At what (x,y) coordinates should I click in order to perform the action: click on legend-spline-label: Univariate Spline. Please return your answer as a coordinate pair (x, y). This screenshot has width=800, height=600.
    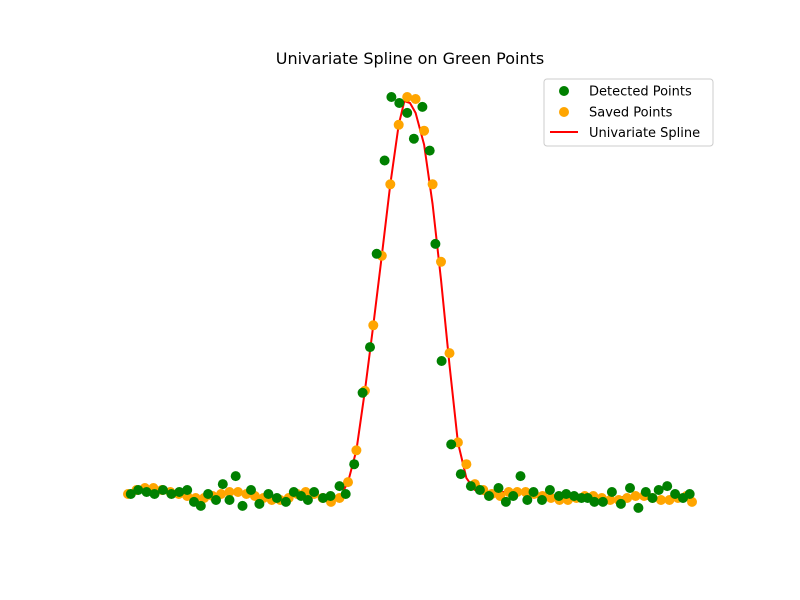
    Looking at the image, I should click on (644, 133).